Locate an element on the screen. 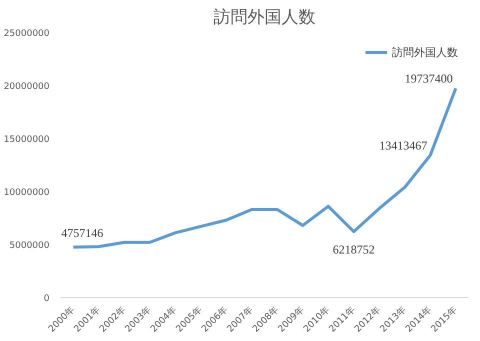  data-label: 4757146 is located at coordinates (82, 233).